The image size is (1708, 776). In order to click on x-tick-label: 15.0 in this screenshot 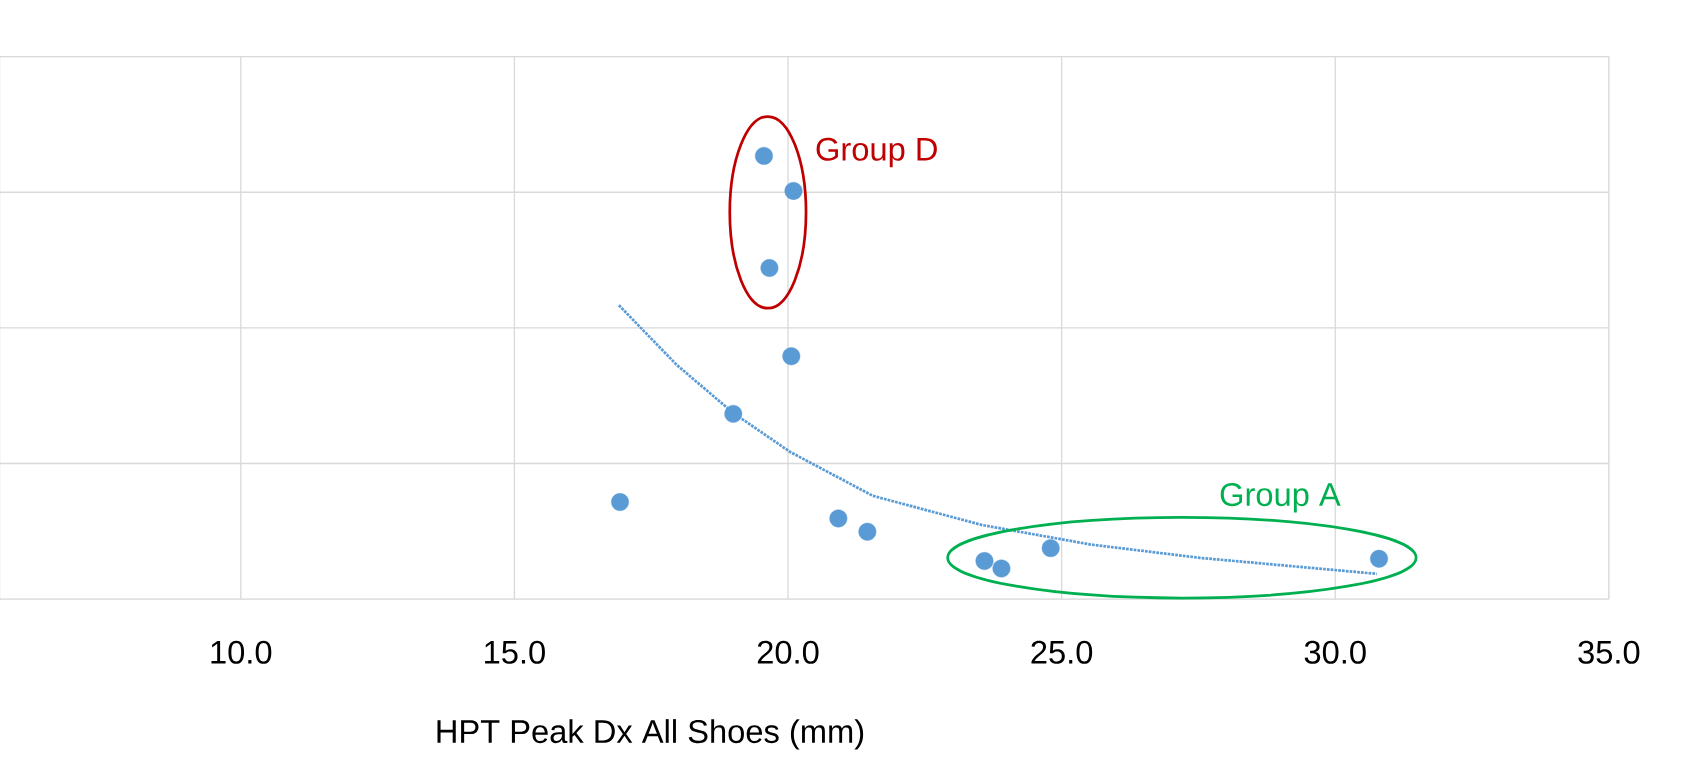, I will do `click(515, 652)`.